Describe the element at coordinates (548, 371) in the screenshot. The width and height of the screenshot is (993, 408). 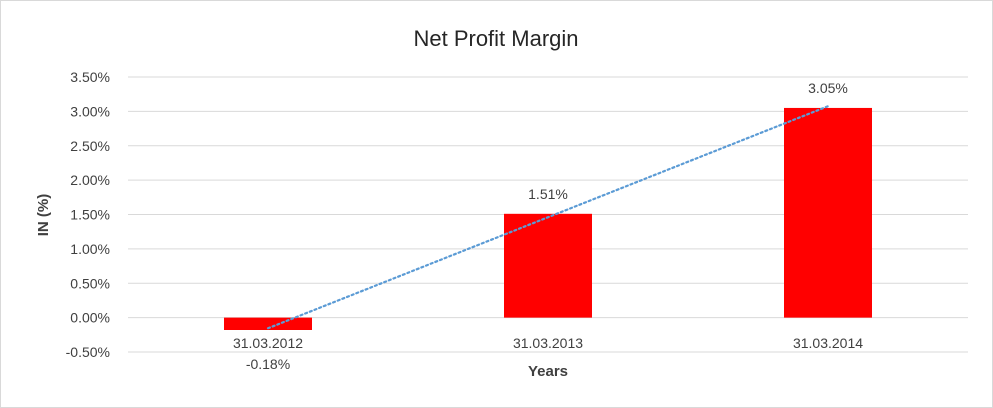
I see `x-axis-label: Years` at that location.